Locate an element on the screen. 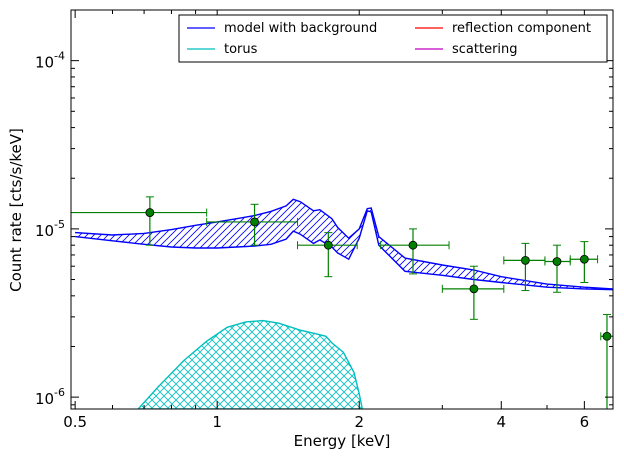  x-axis-label: Energy [keV] is located at coordinates (342, 441).